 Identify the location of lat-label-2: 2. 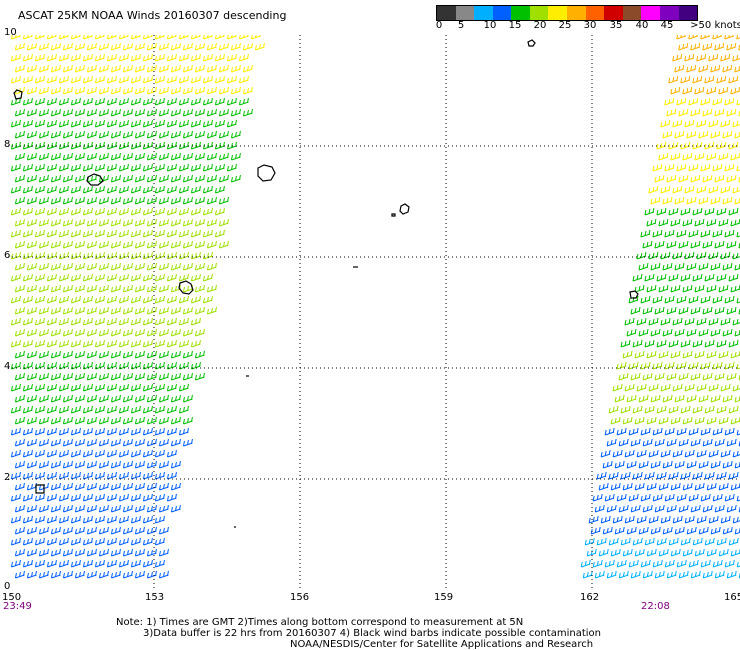
(7, 477).